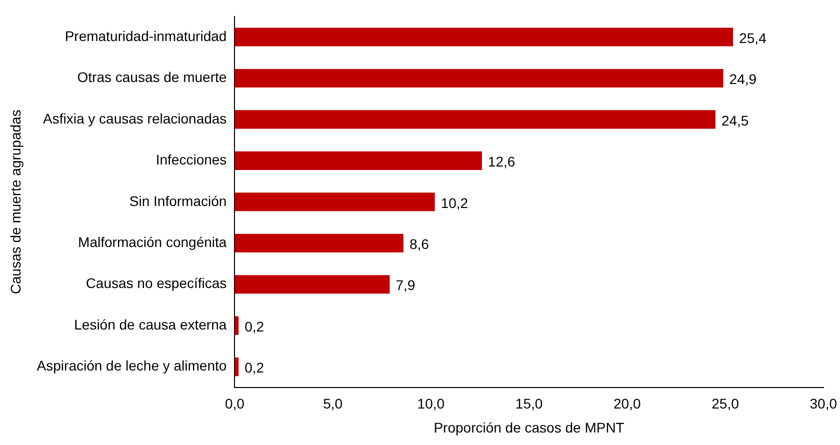  I want to click on y-tick-label: Prematuridad-inmaturidad, so click(145, 36).